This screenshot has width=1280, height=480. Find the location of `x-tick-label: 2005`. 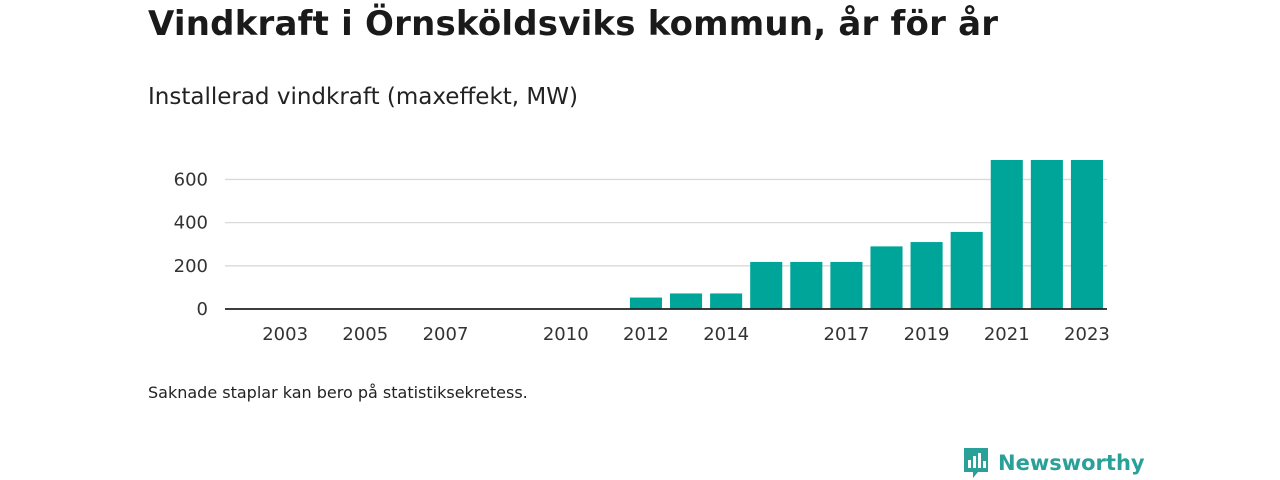

x-tick-label: 2005 is located at coordinates (365, 334).